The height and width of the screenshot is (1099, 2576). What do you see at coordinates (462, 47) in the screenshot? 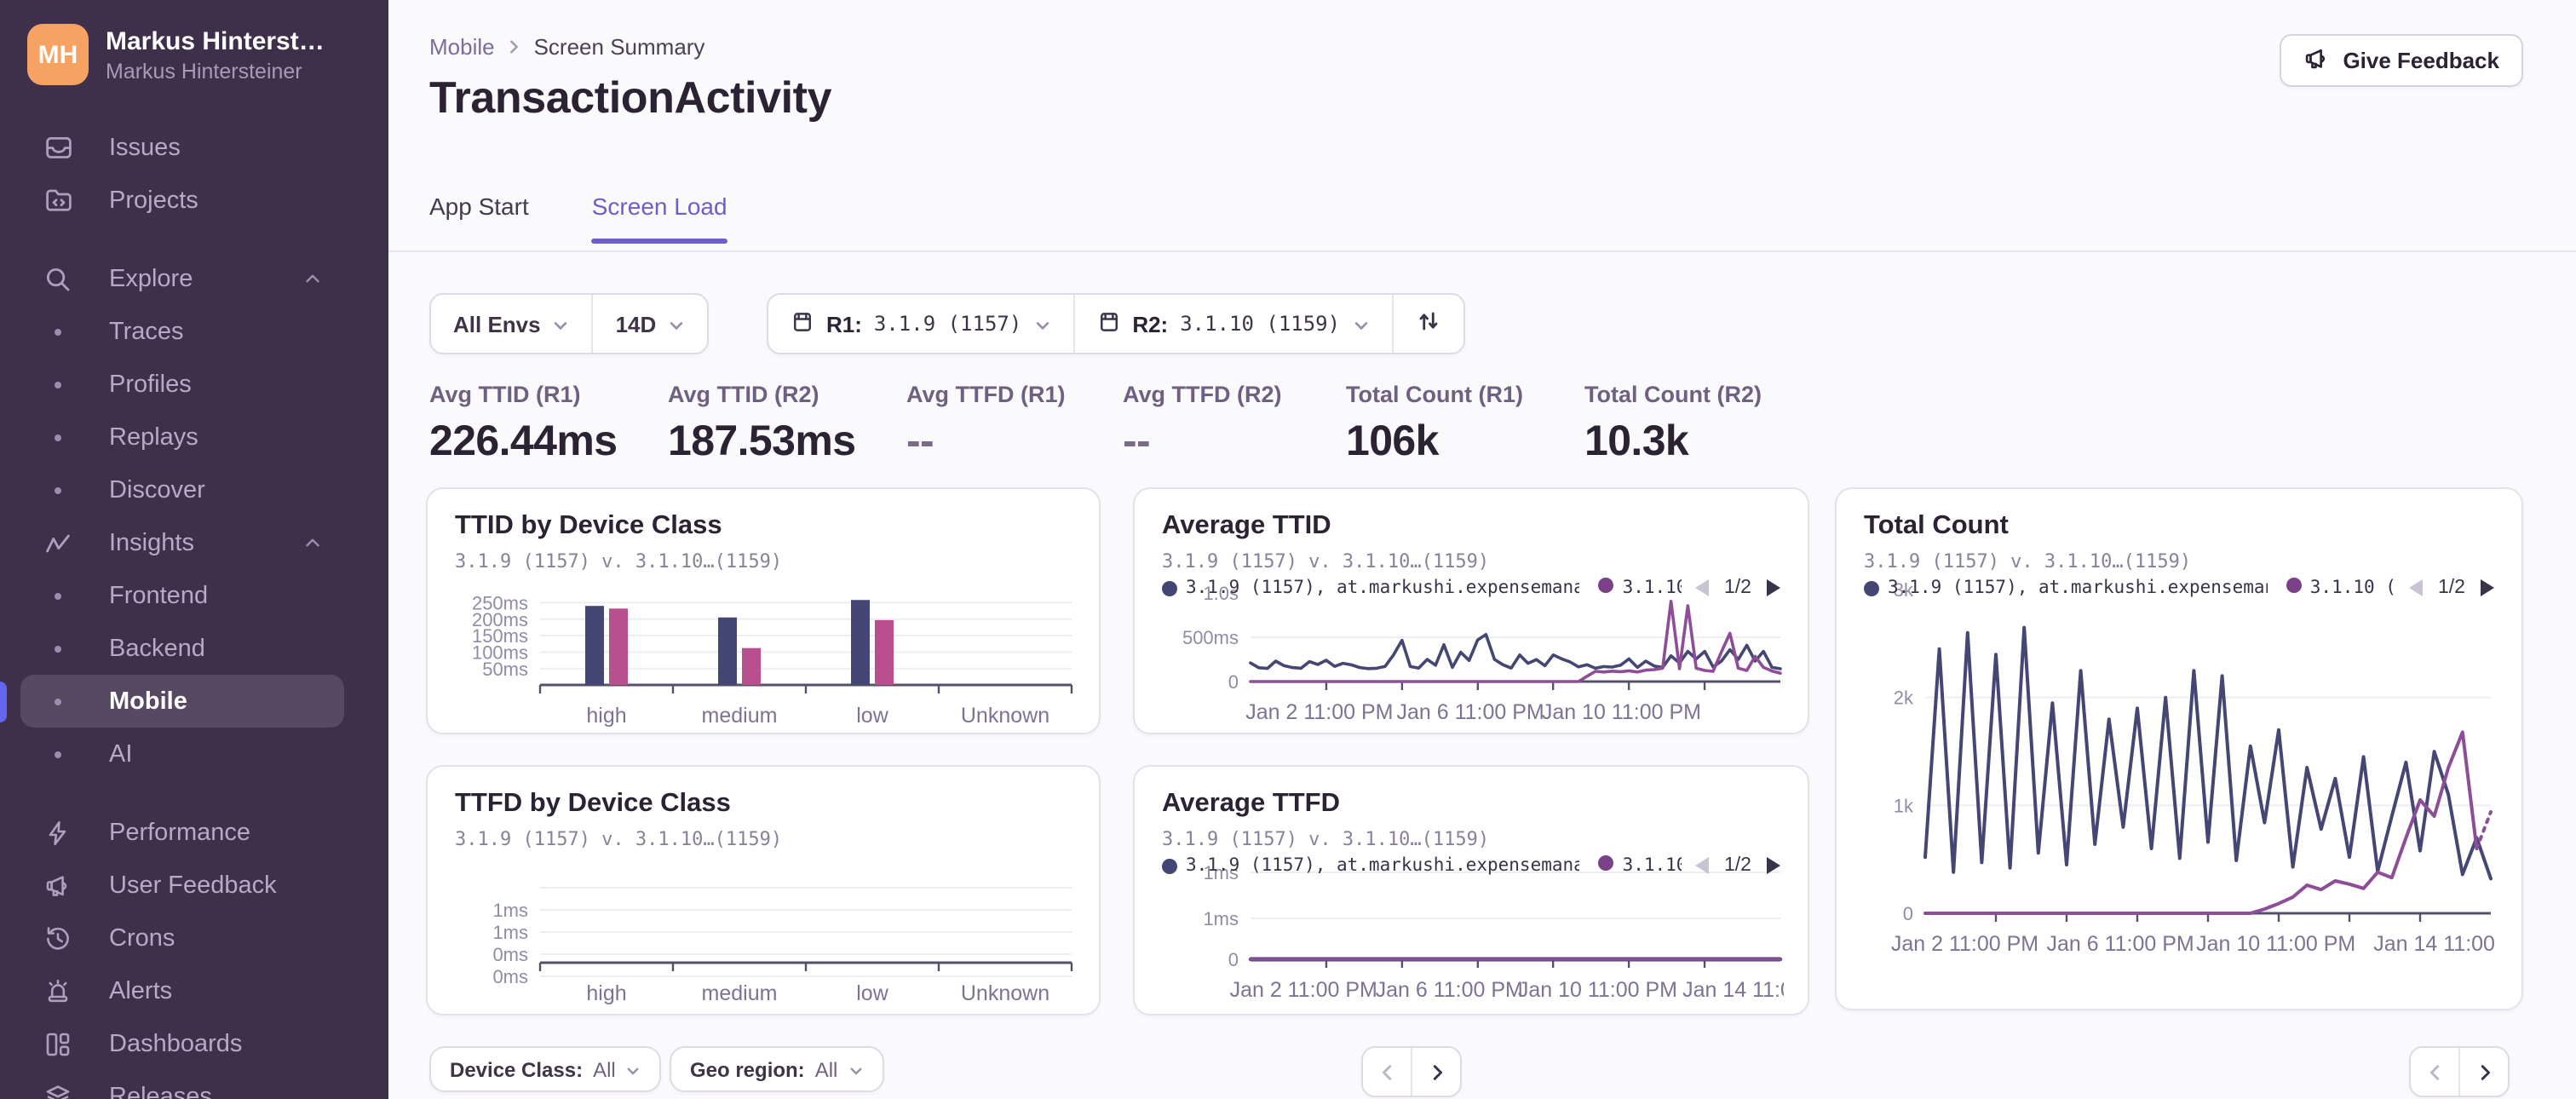
I see `breadcrumb-mobile-link: Mobile` at bounding box center [462, 47].